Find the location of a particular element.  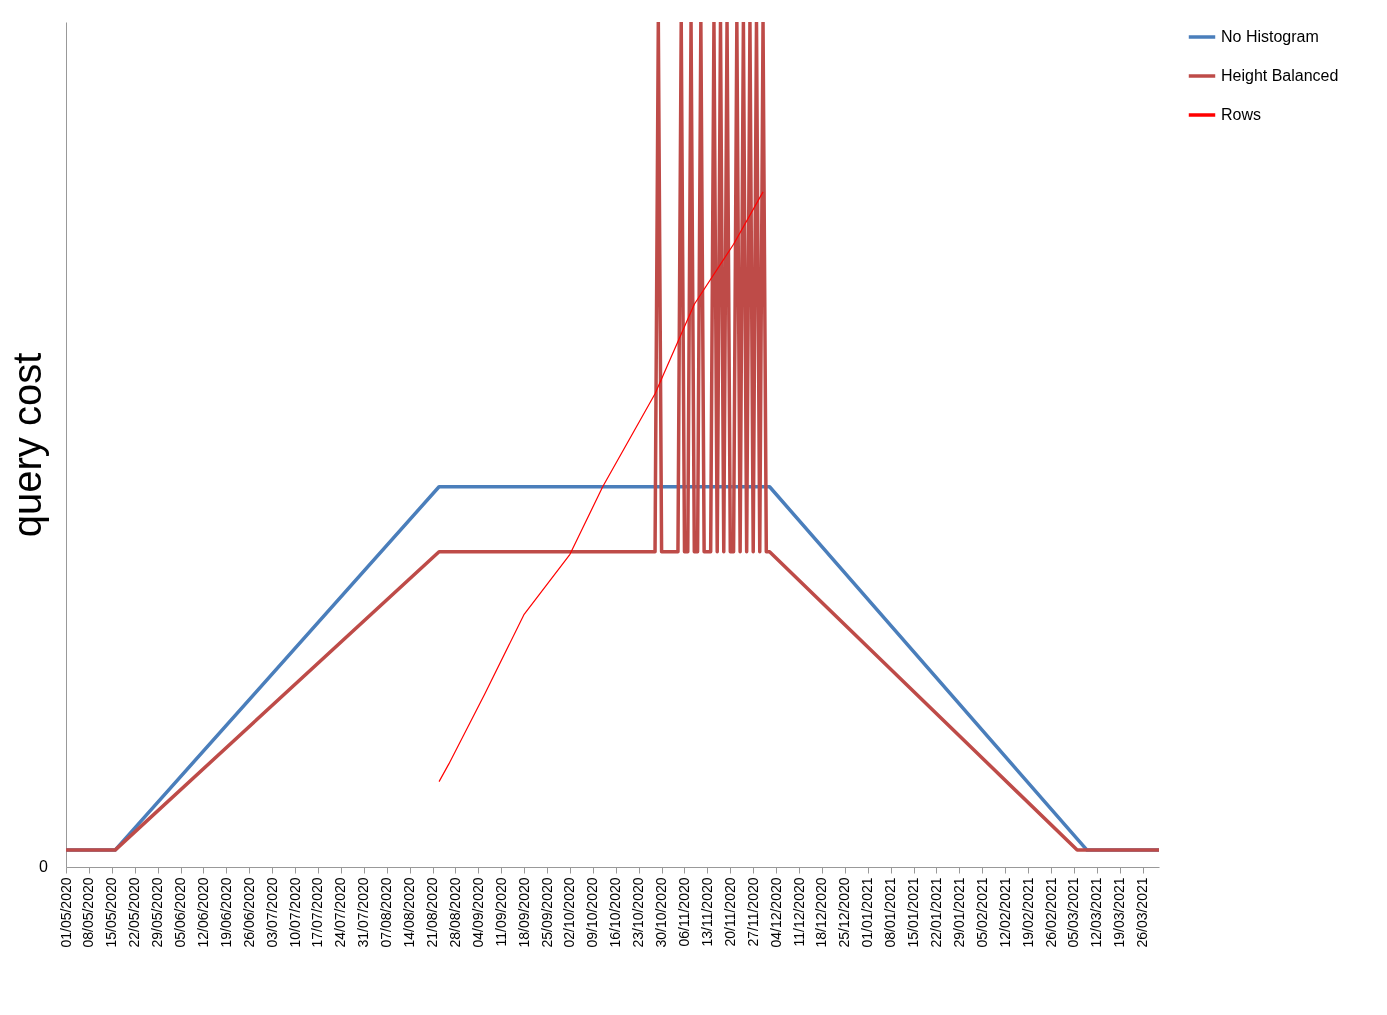

legend-label: Rows is located at coordinates (1241, 114).